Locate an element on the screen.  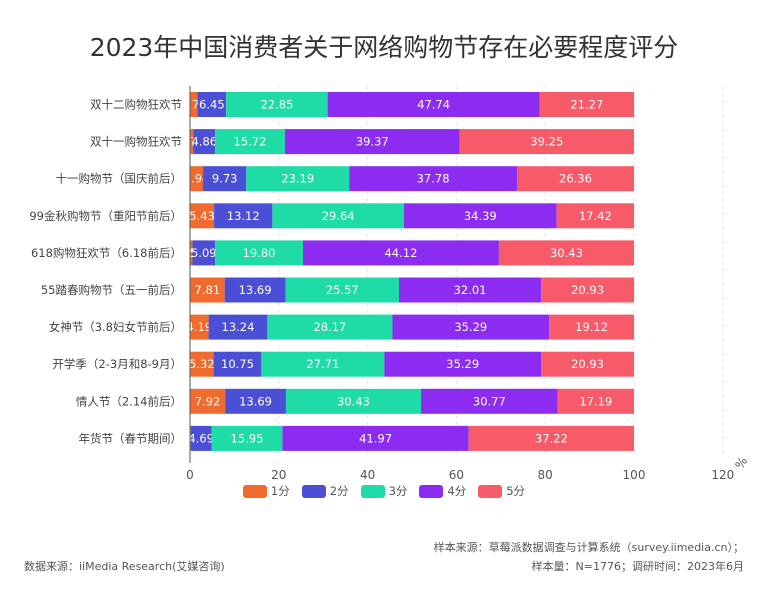
bar-value-label: 21.27 is located at coordinates (586, 105).